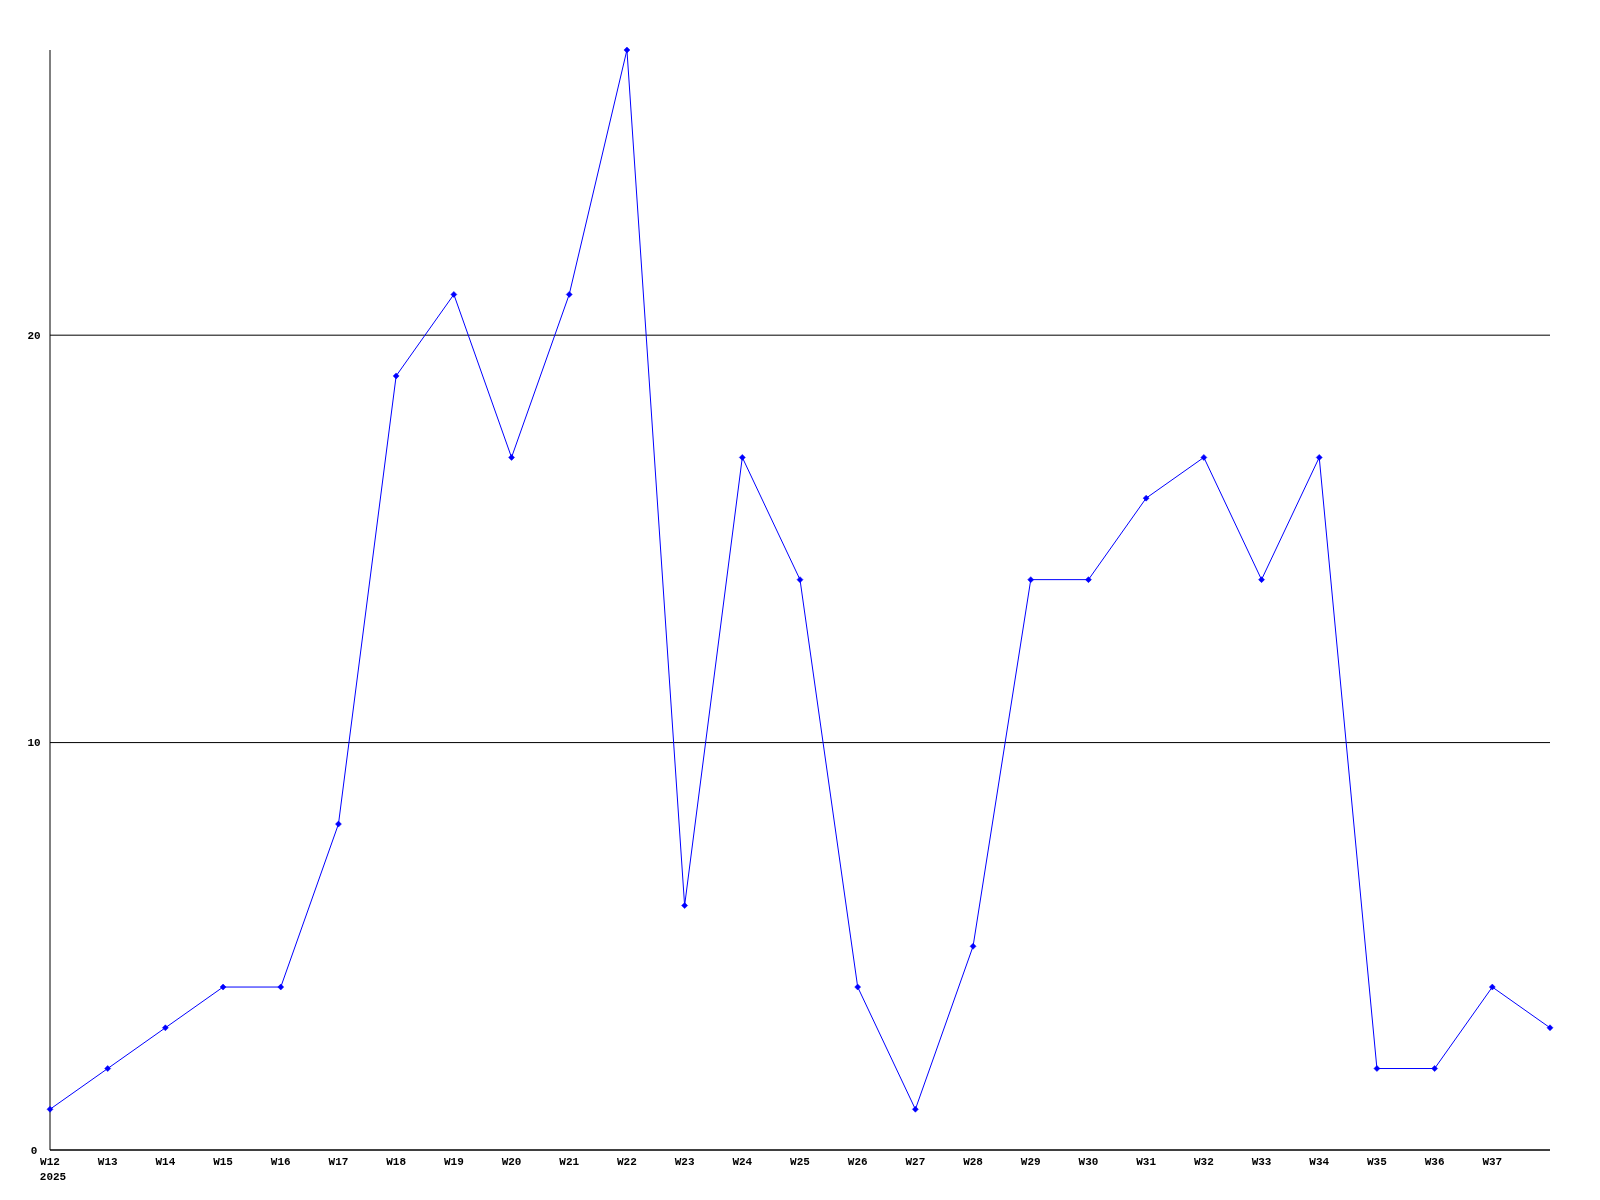  What do you see at coordinates (396, 1162) in the screenshot?
I see `x-tick-label: W18` at bounding box center [396, 1162].